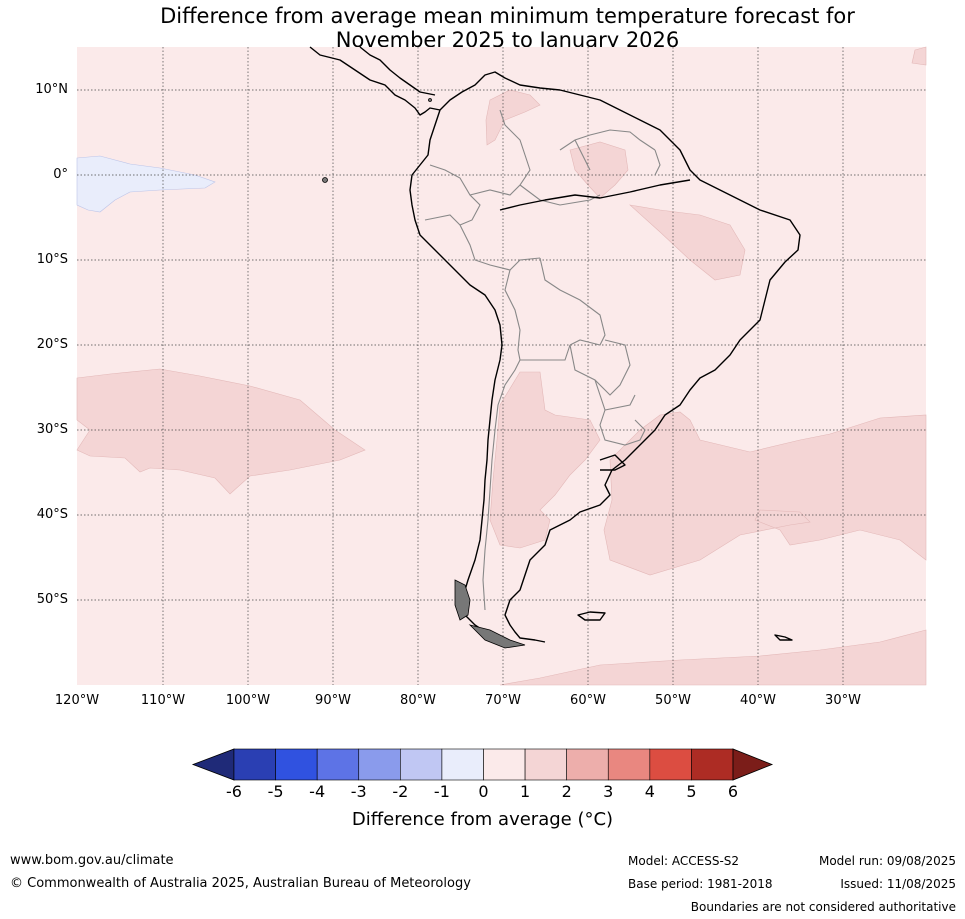 The image size is (965, 919). Describe the element at coordinates (691, 791) in the screenshot. I see `colorbar-tick-label: 5` at that location.